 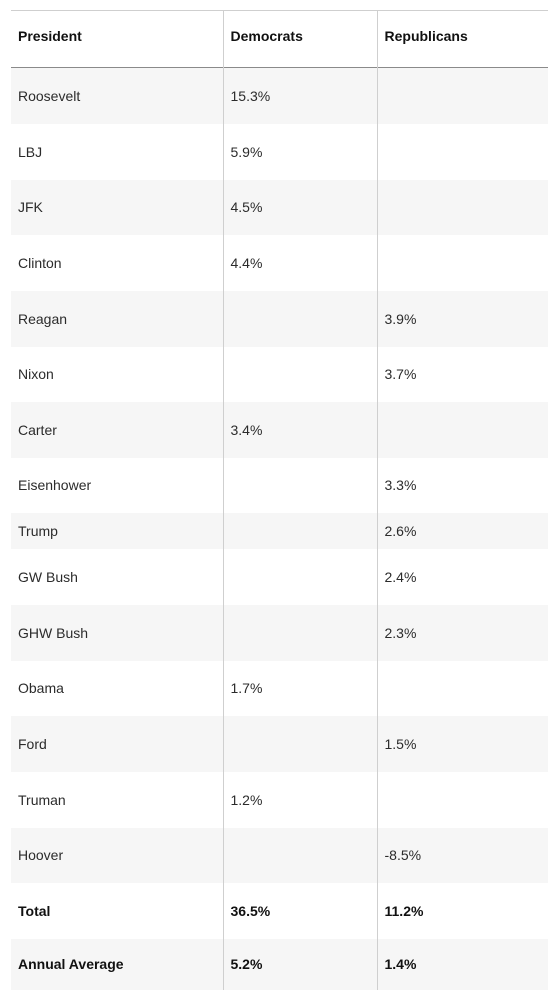 What do you see at coordinates (299, 688) in the screenshot?
I see `democrats-cell: 1.7%` at bounding box center [299, 688].